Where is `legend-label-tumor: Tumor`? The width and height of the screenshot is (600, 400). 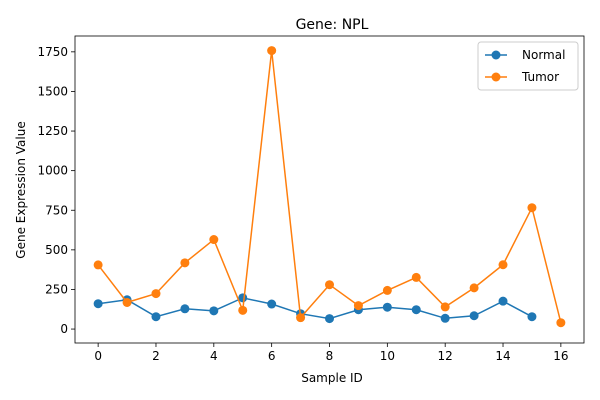
legend-label-tumor: Tumor is located at coordinates (540, 77).